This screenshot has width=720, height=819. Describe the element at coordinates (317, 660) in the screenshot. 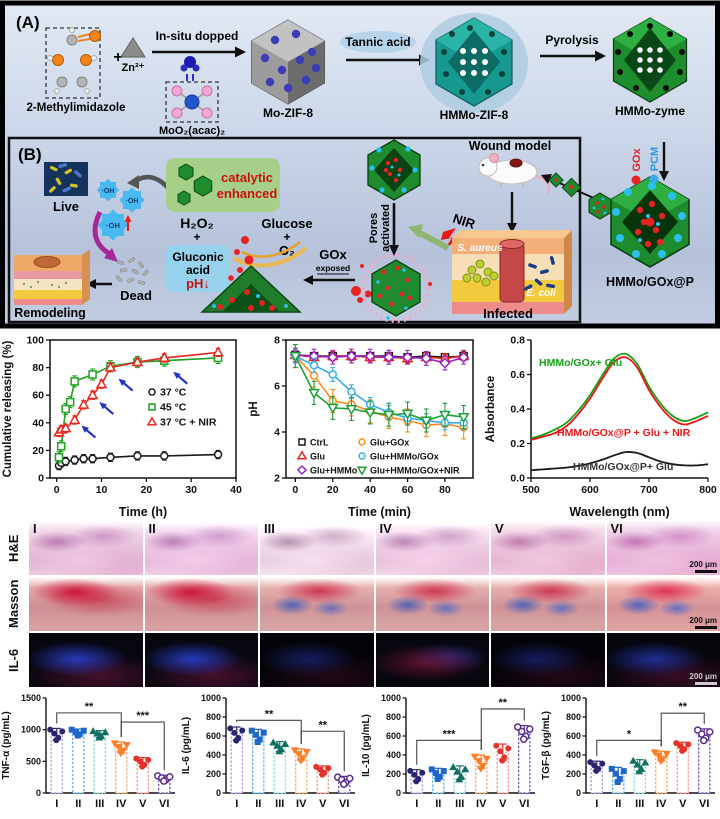

I see `histology-image` at that location.